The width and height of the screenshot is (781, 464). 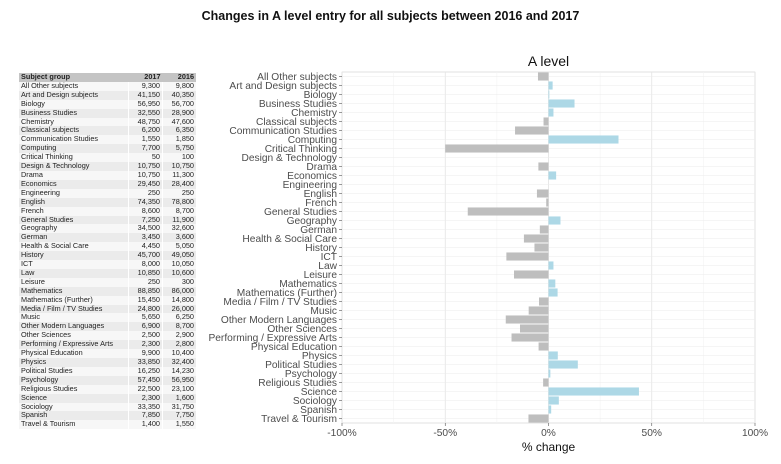 I want to click on x-tick-label: 0%, so click(x=548, y=433).